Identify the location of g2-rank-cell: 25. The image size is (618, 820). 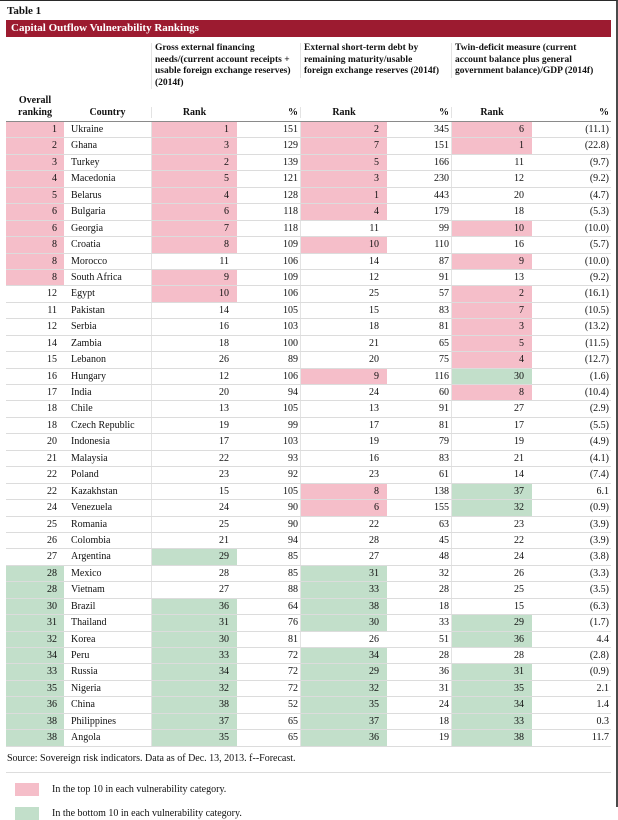
(343, 294).